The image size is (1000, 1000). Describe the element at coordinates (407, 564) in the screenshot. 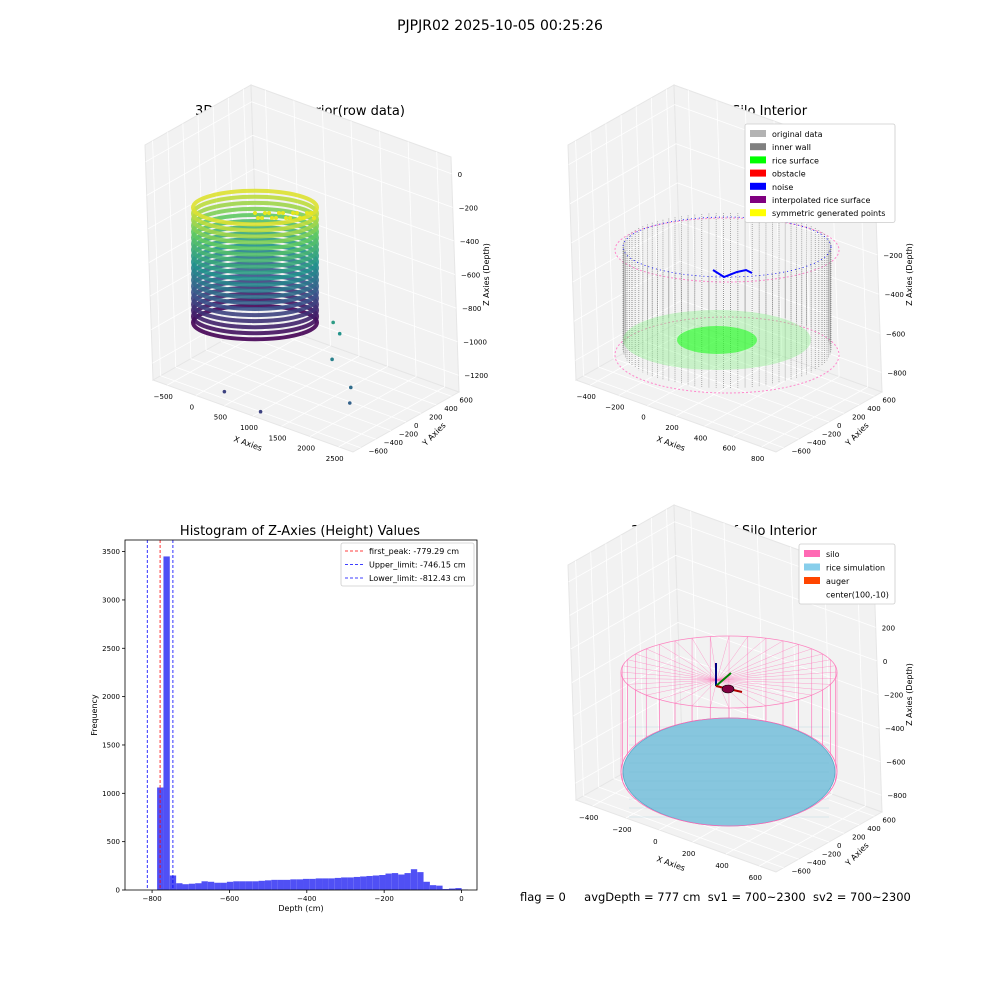

I see `legend-box` at that location.